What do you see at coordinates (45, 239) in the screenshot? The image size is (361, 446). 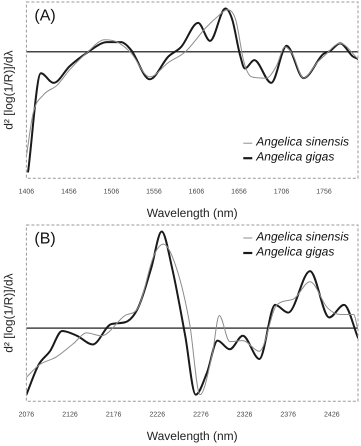 I see `chart-title: (B)` at bounding box center [45, 239].